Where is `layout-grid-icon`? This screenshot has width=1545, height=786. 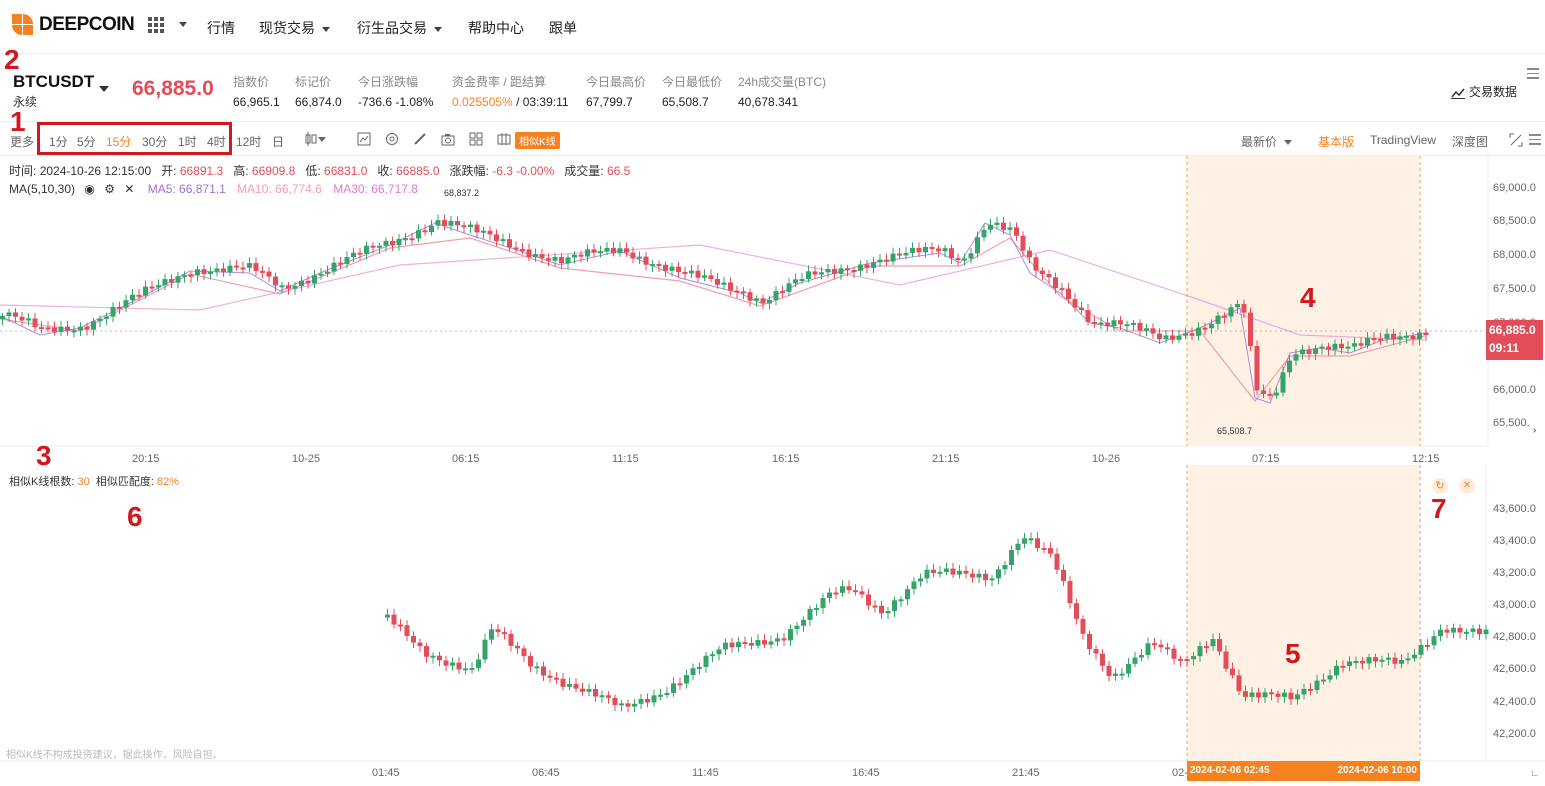
layout-grid-icon is located at coordinates (476, 139).